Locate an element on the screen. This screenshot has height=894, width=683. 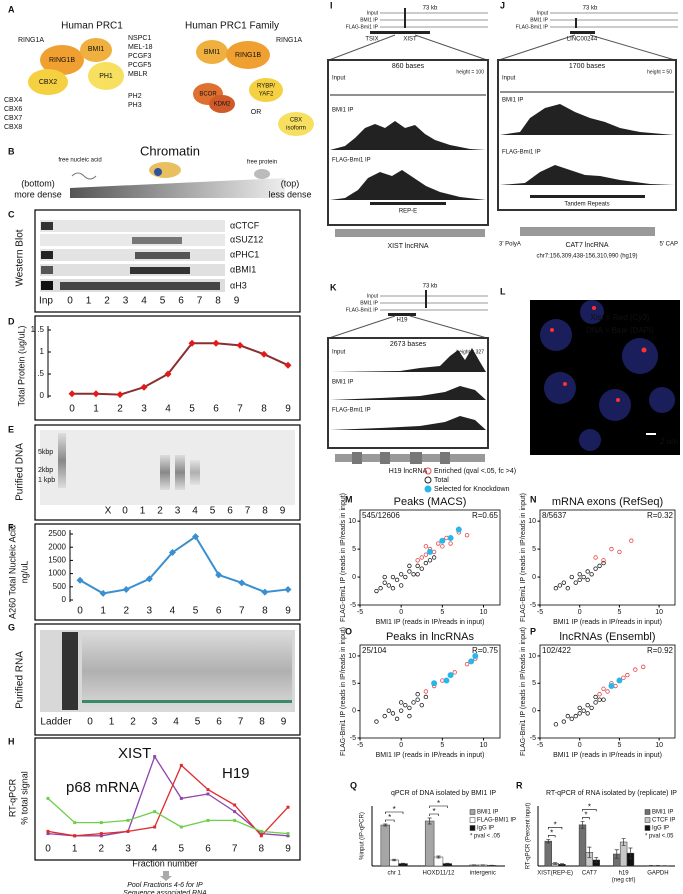
lane-label: 3 is located at coordinates (128, 849).